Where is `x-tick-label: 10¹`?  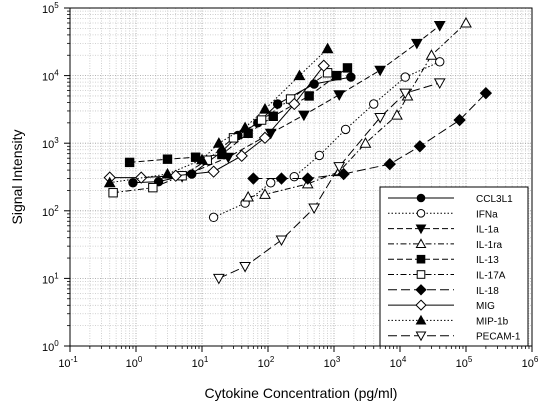
x-tick-label: 10¹ is located at coordinates (200, 362).